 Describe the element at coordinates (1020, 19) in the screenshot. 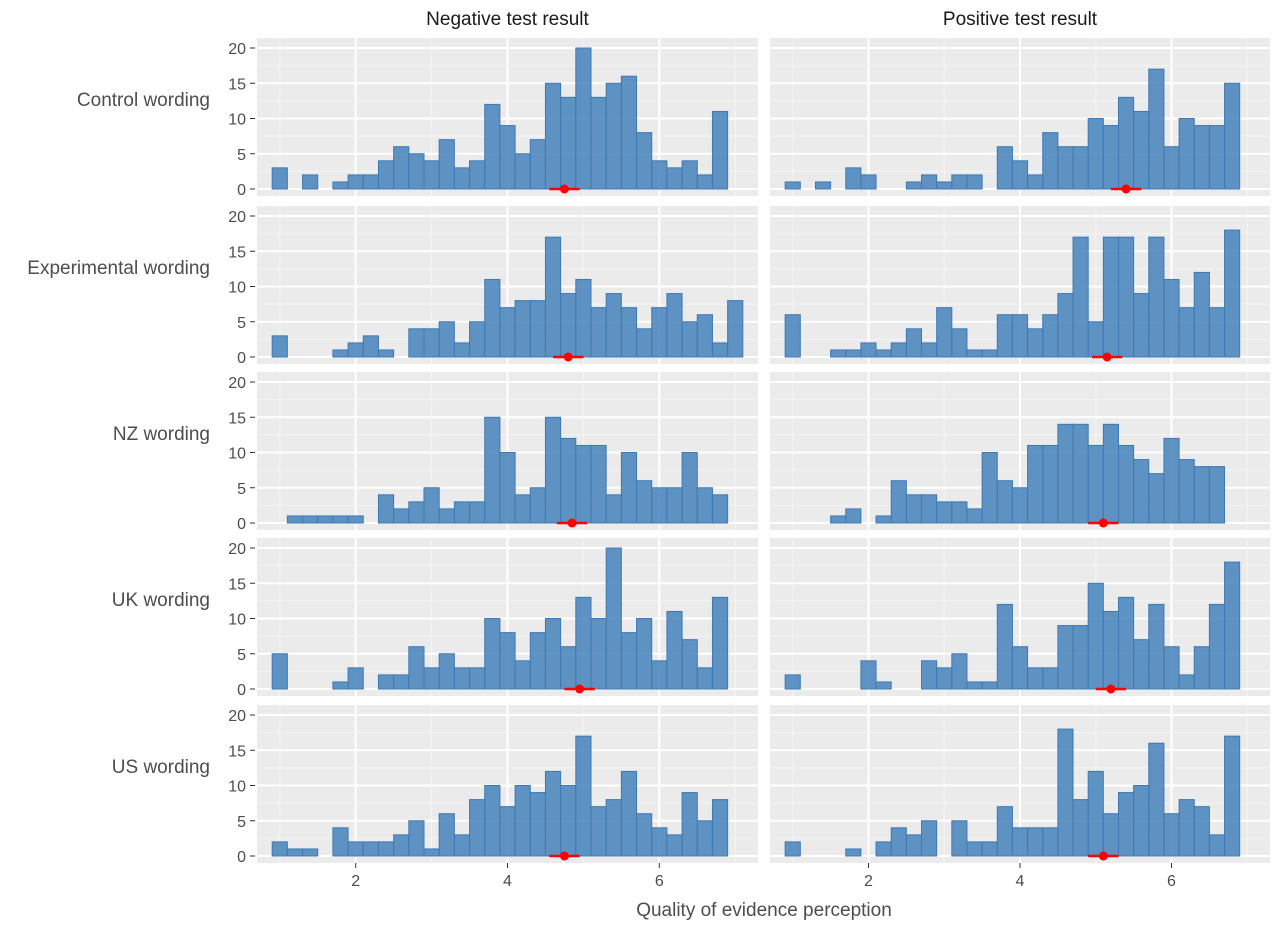

I see `facet-title-column: Positive test result` at that location.